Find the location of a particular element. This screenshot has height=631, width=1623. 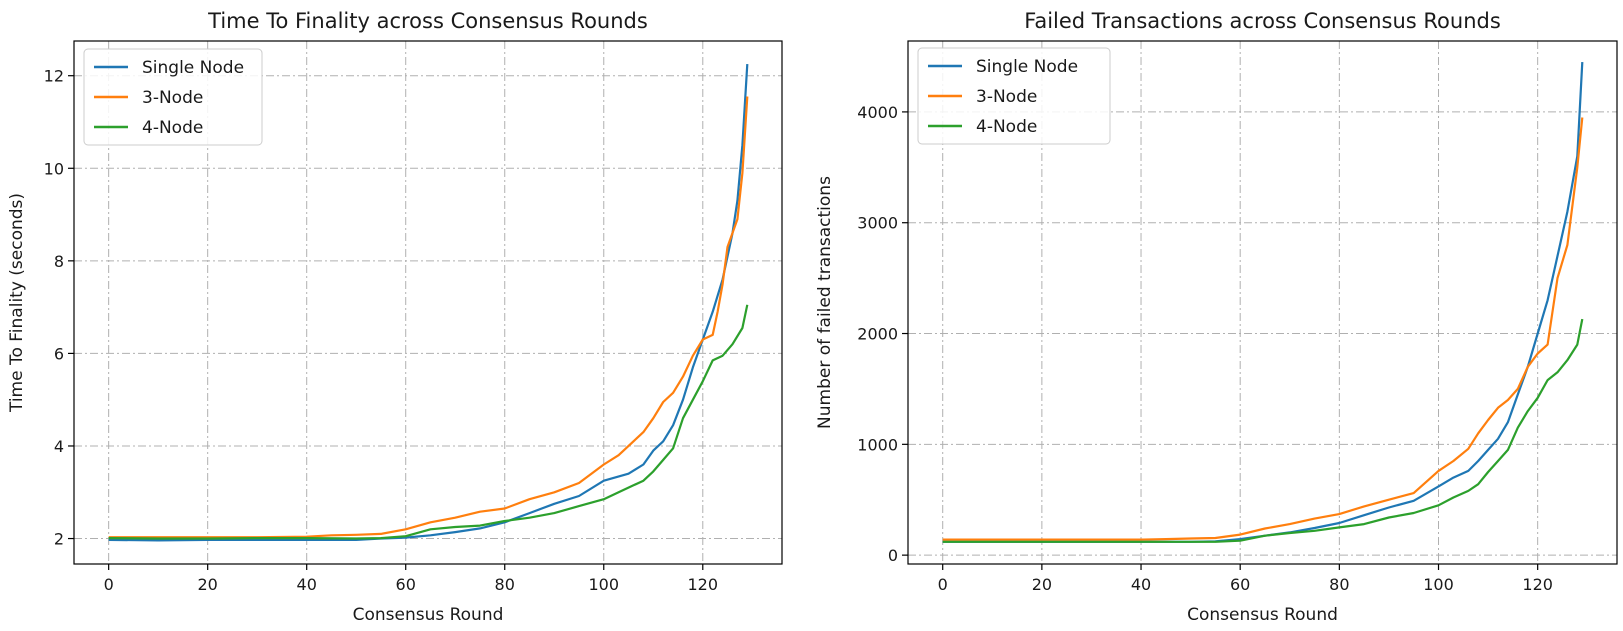

chart-0-title: Time To Finality across Consensus Rounds is located at coordinates (427, 21).